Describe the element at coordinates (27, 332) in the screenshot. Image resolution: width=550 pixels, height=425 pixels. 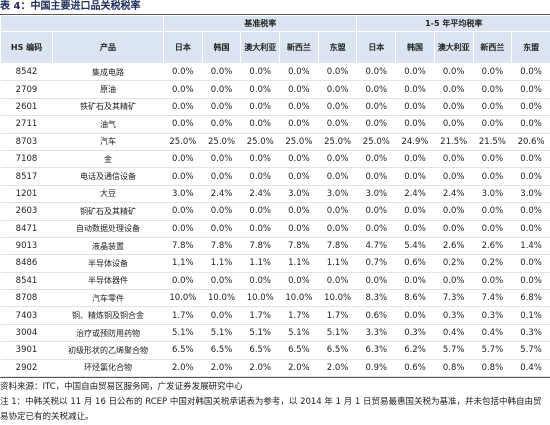
I see `hs-code-cell: 3004` at that location.